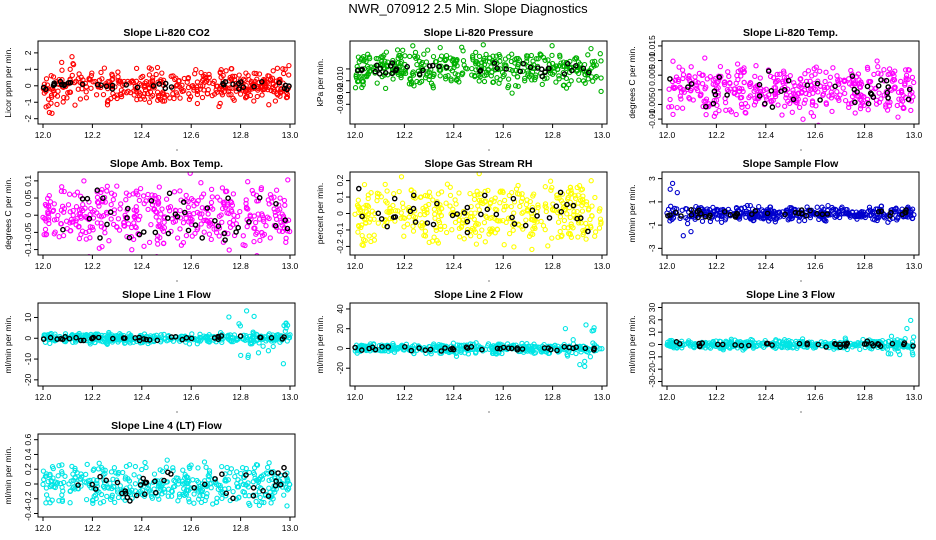 The height and width of the screenshot is (540, 936). What do you see at coordinates (914, 135) in the screenshot?
I see `x-tick-label: 13.0` at bounding box center [914, 135].